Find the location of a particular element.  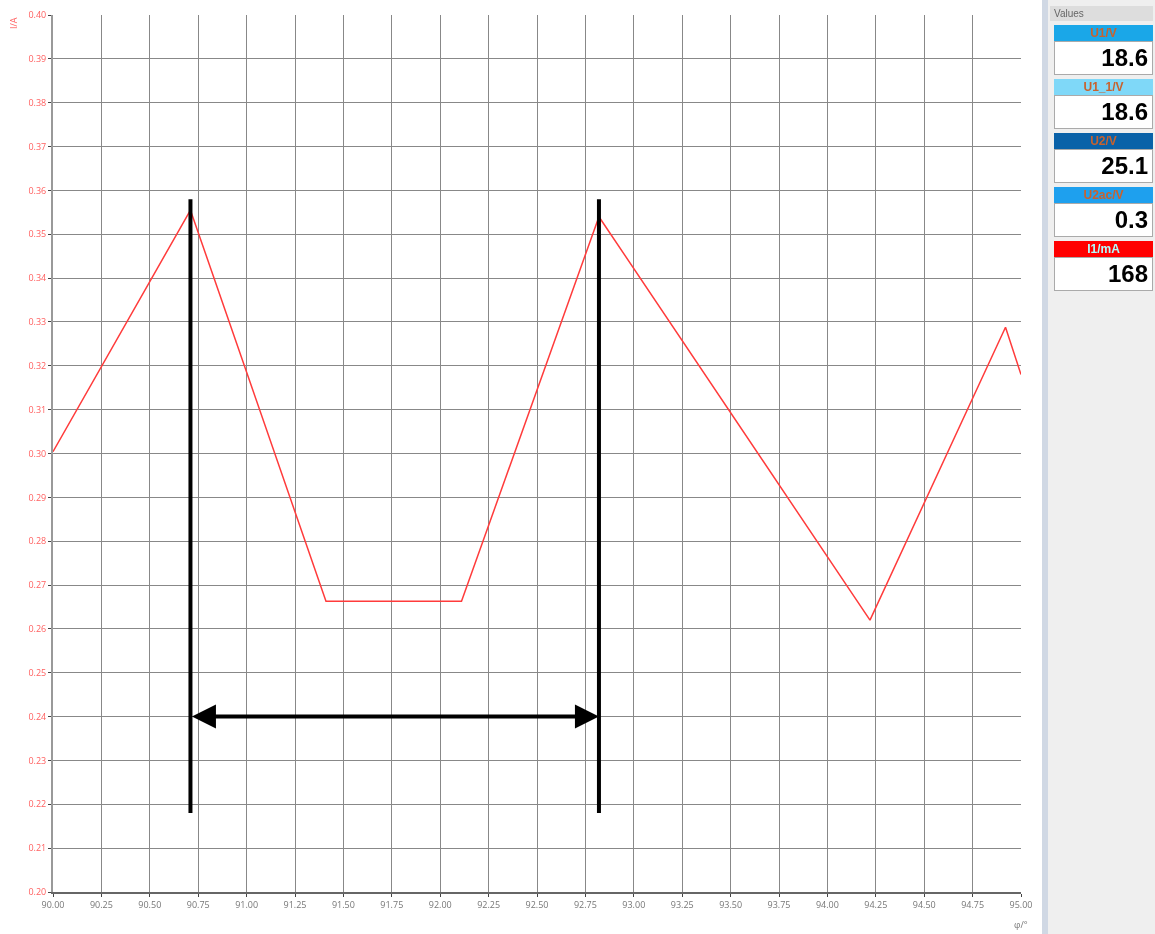

text: U2/V is located at coordinates (1103, 141).